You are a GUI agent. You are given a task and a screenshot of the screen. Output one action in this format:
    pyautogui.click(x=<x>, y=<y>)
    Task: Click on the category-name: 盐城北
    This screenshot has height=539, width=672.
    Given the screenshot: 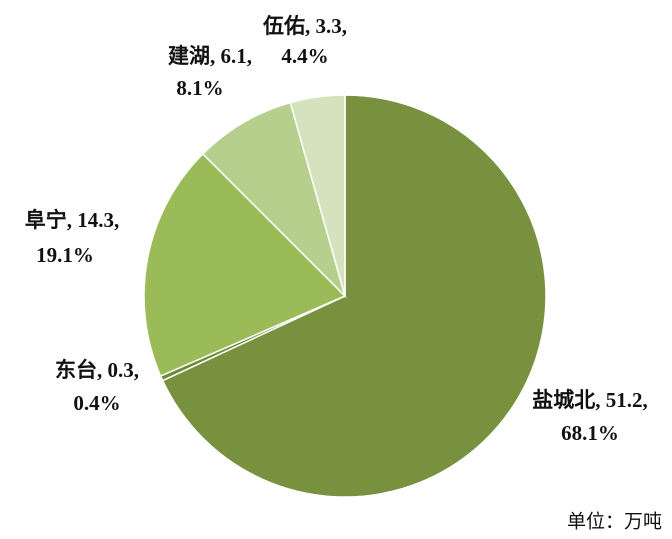 What is the action you would take?
    pyautogui.click(x=563, y=400)
    